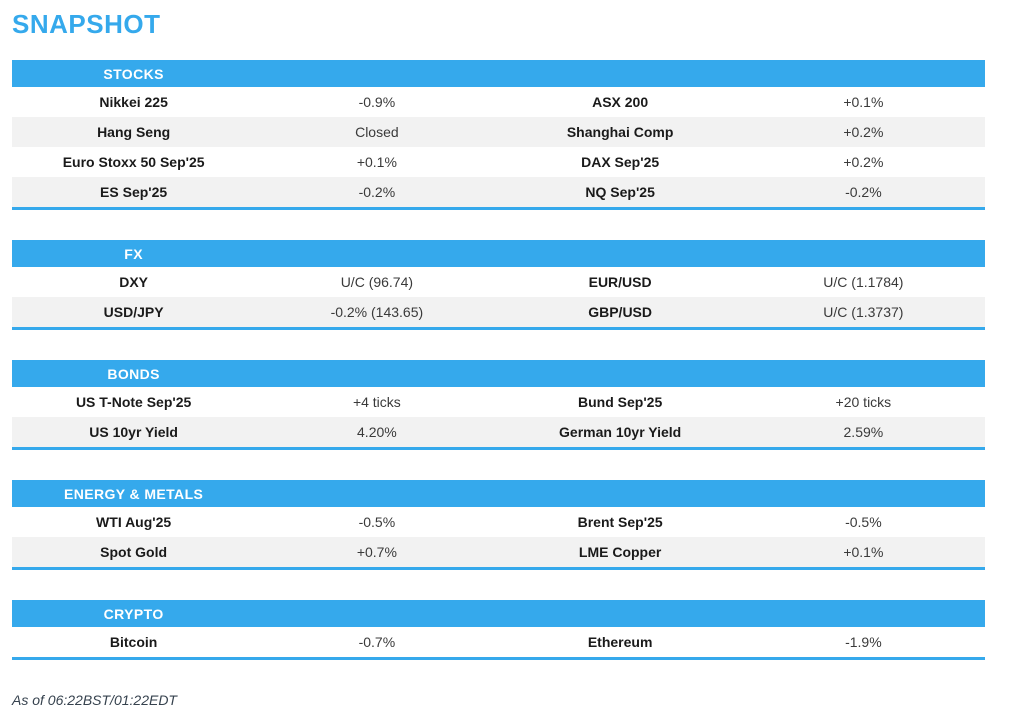 The height and width of the screenshot is (718, 1036). I want to click on instrument-value-left: 4.20%, so click(377, 432).